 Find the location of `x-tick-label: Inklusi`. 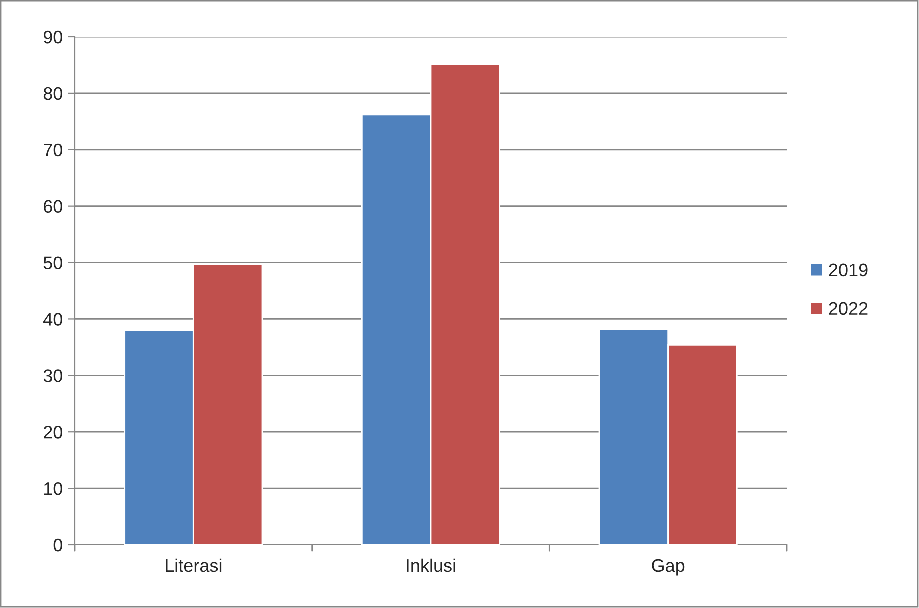

x-tick-label: Inklusi is located at coordinates (431, 565).